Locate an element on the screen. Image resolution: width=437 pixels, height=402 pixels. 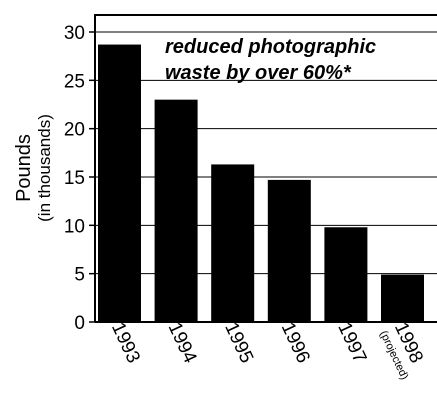
x-tick-group: 1995 is located at coordinates (238, 342).